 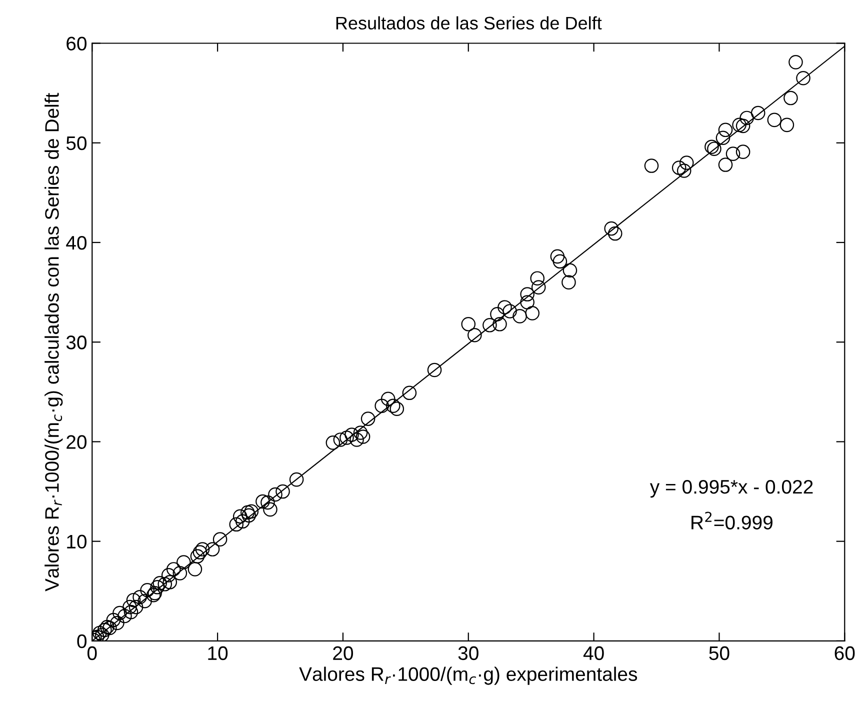 What do you see at coordinates (469, 23) in the screenshot?
I see `chart-title: Resultados de las Series de Delft` at bounding box center [469, 23].